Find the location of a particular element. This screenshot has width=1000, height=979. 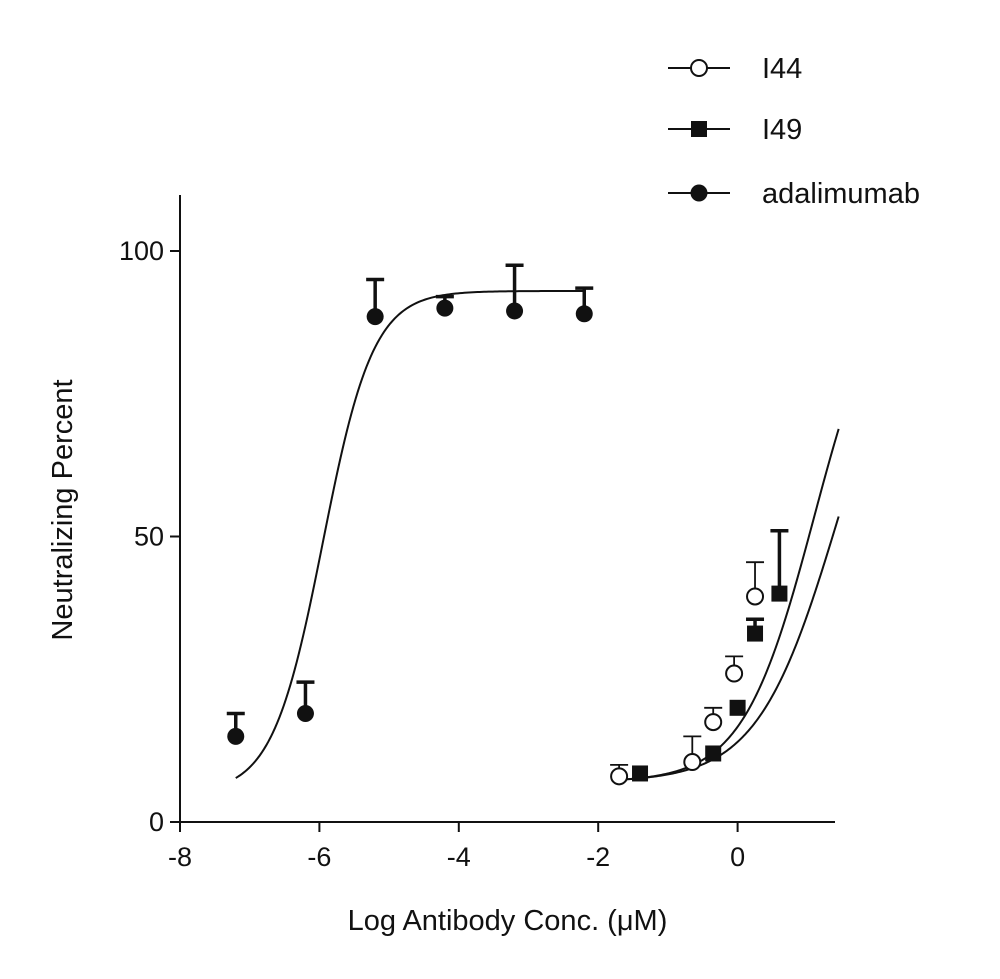

legend-label: adalimumab is located at coordinates (841, 194).